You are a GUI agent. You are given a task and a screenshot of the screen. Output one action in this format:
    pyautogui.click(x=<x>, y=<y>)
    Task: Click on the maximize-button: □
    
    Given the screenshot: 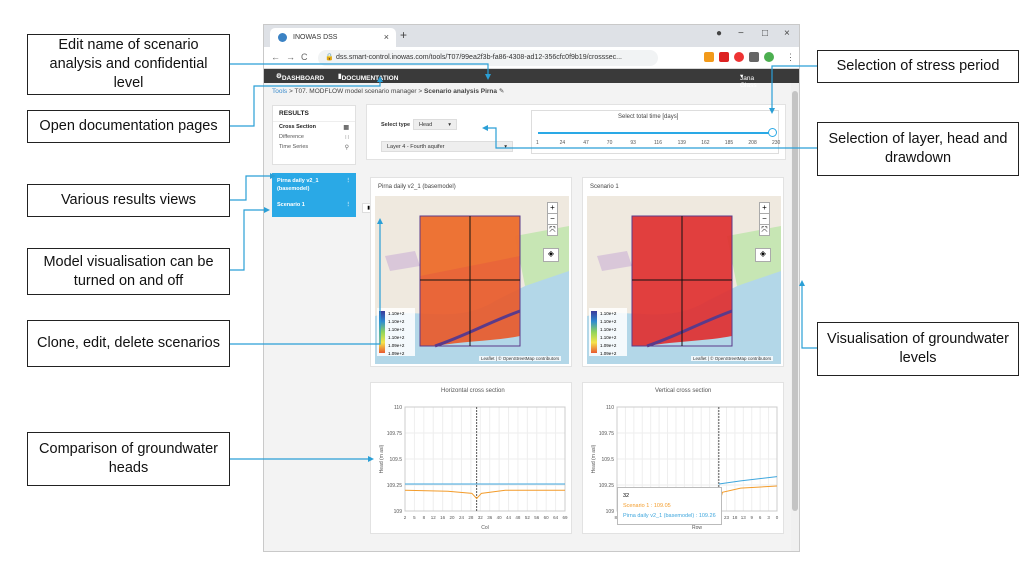 What is the action you would take?
    pyautogui.click(x=765, y=33)
    